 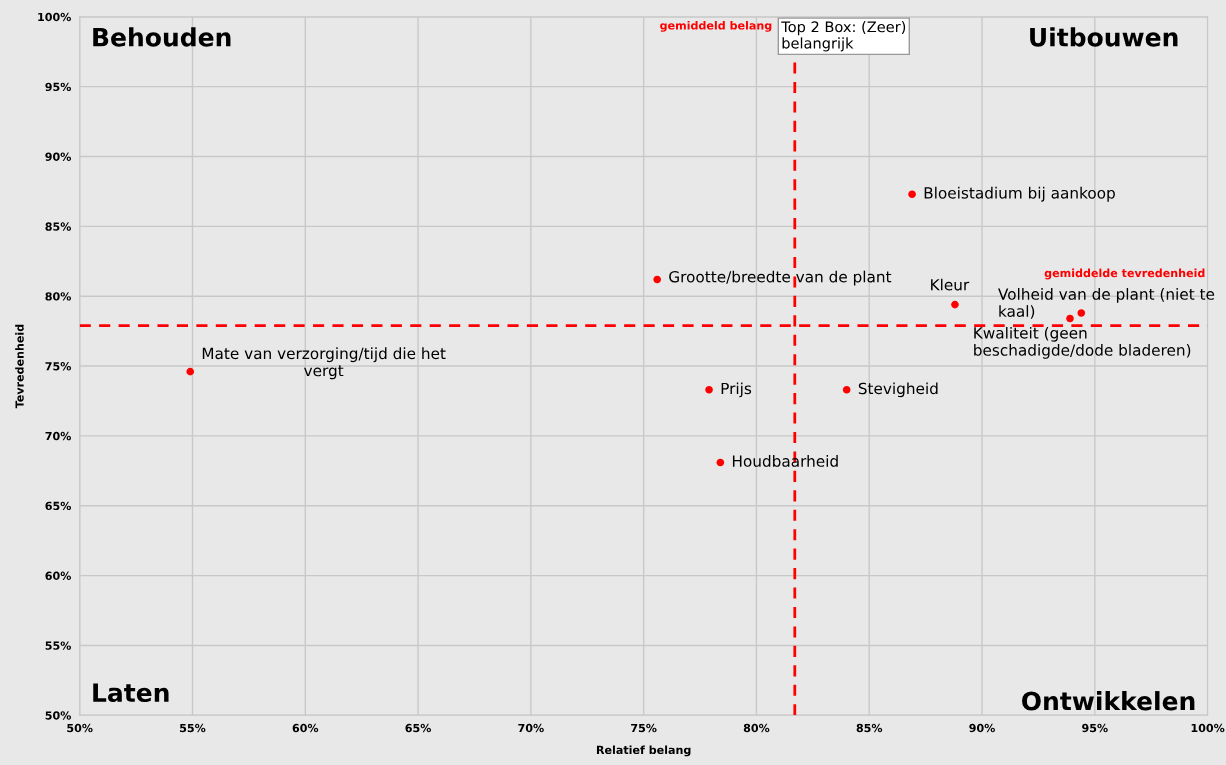 I want to click on annotation: Grootte/breedte van de plant, so click(x=780, y=278).